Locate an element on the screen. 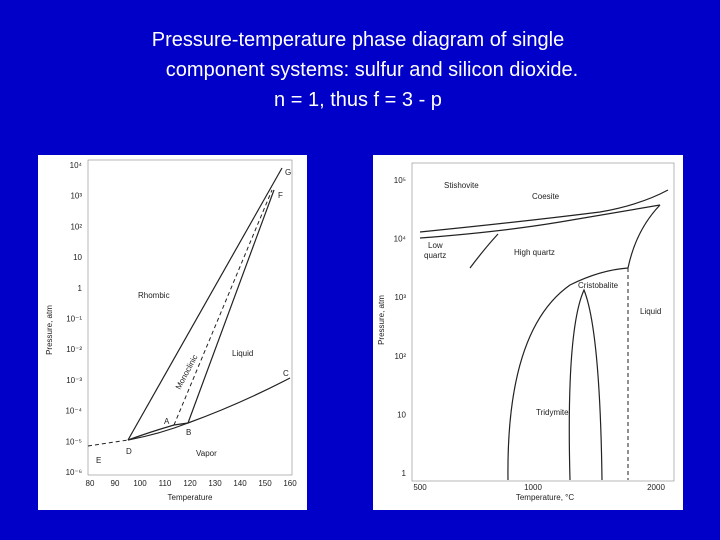 This screenshot has height=540, width=720. x-tick-label: 140 is located at coordinates (240, 483).